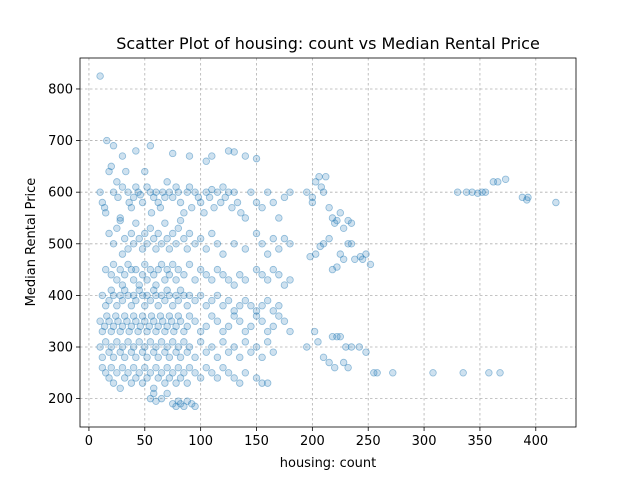  I want to click on x-axis-label: housing: count, so click(328, 463).